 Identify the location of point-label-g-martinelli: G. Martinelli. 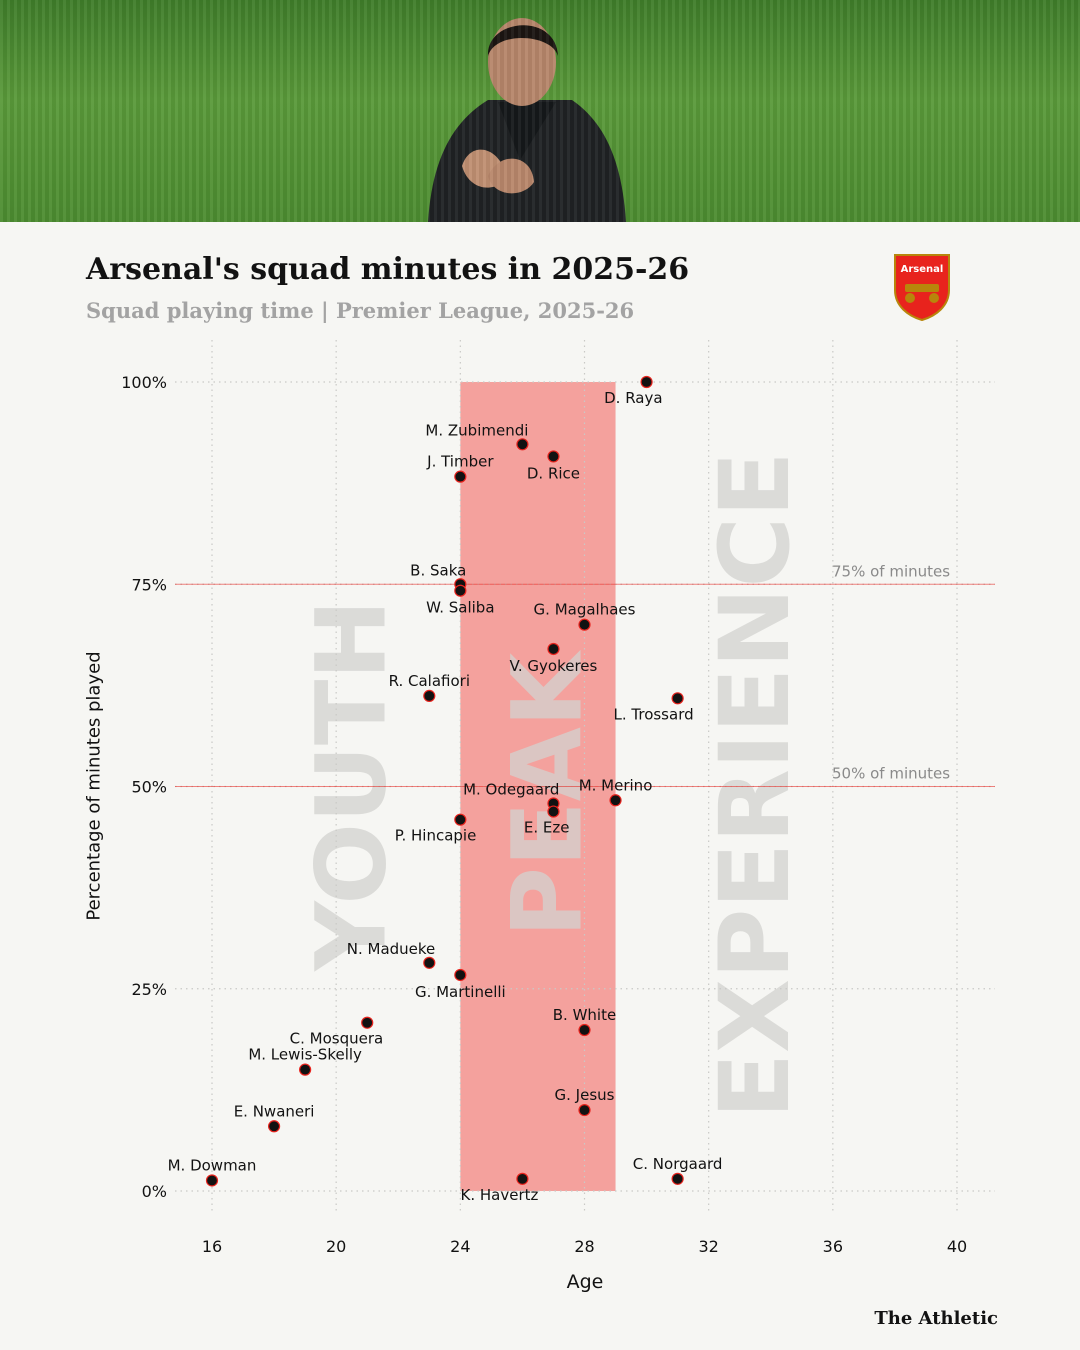
(460, 992).